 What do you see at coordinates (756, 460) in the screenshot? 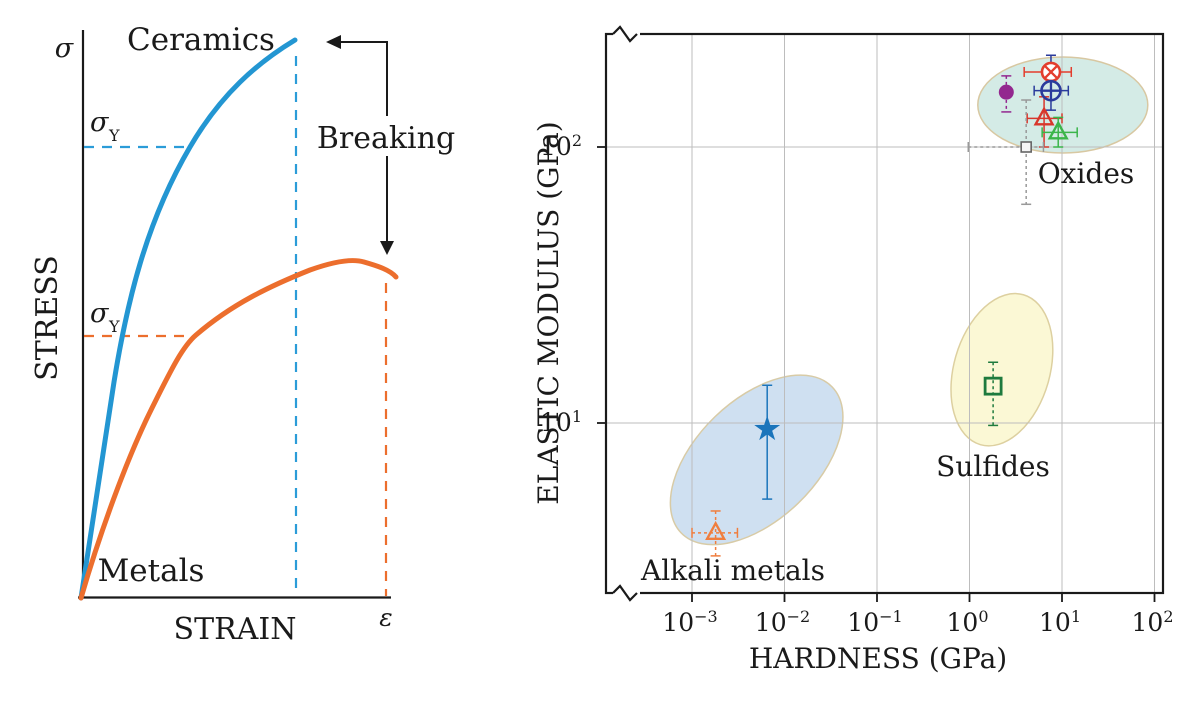
I see `group-ellipse-alkali-metals` at bounding box center [756, 460].